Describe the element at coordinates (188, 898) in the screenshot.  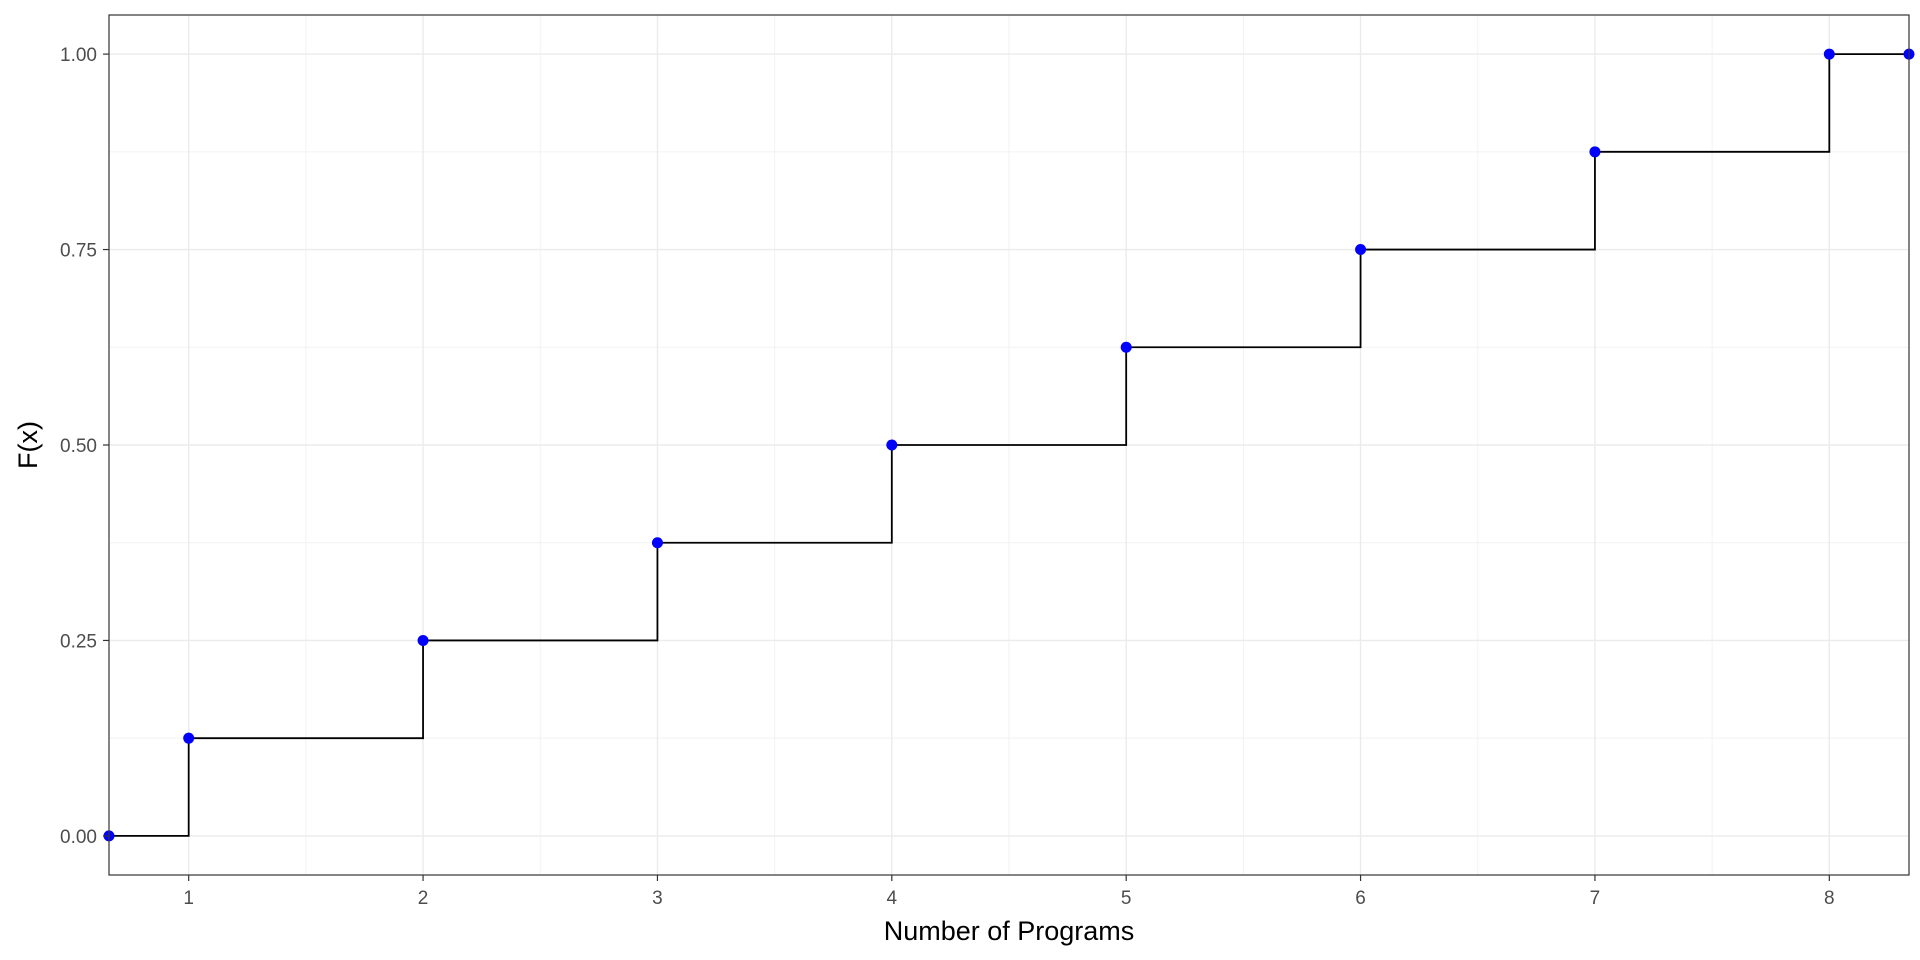
I see `x-tick-label: 1` at that location.